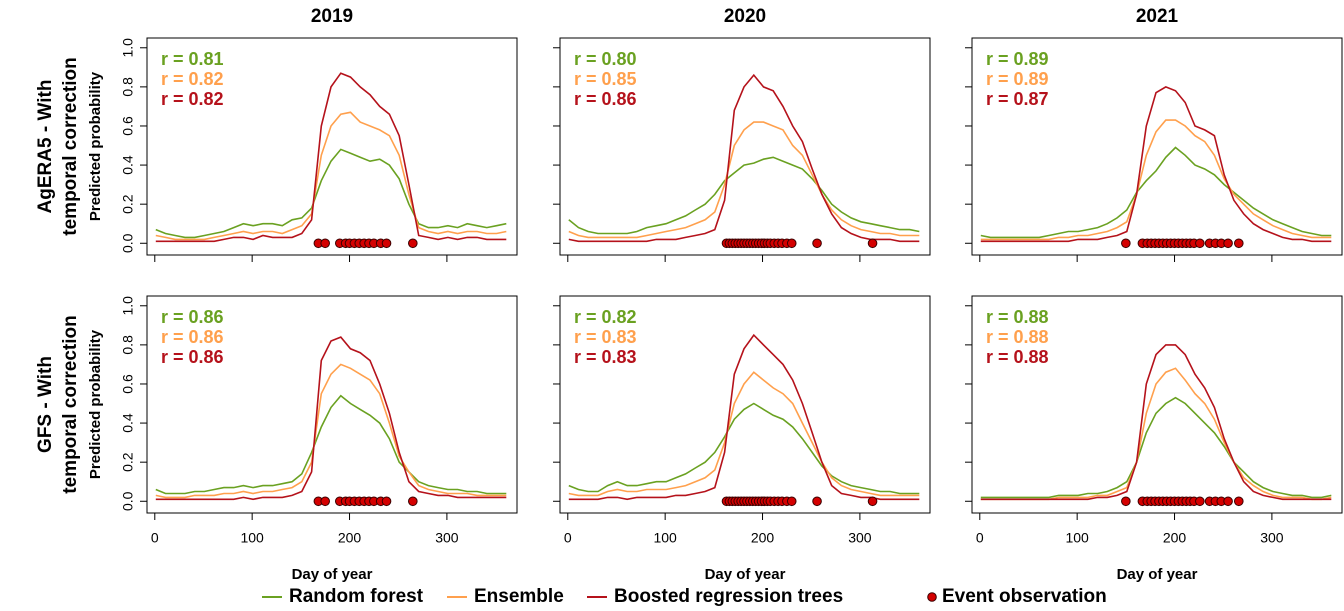 The width and height of the screenshot is (1344, 611). I want to click on panel-title: 2021, so click(1157, 16).